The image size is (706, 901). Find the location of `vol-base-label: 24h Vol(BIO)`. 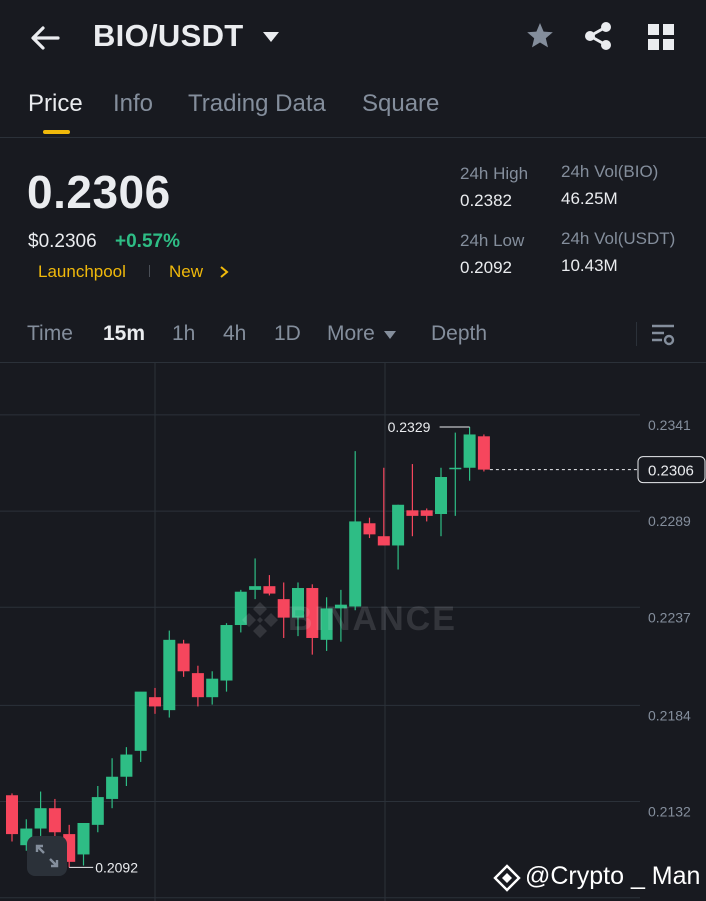

vol-base-label: 24h Vol(BIO) is located at coordinates (610, 171).